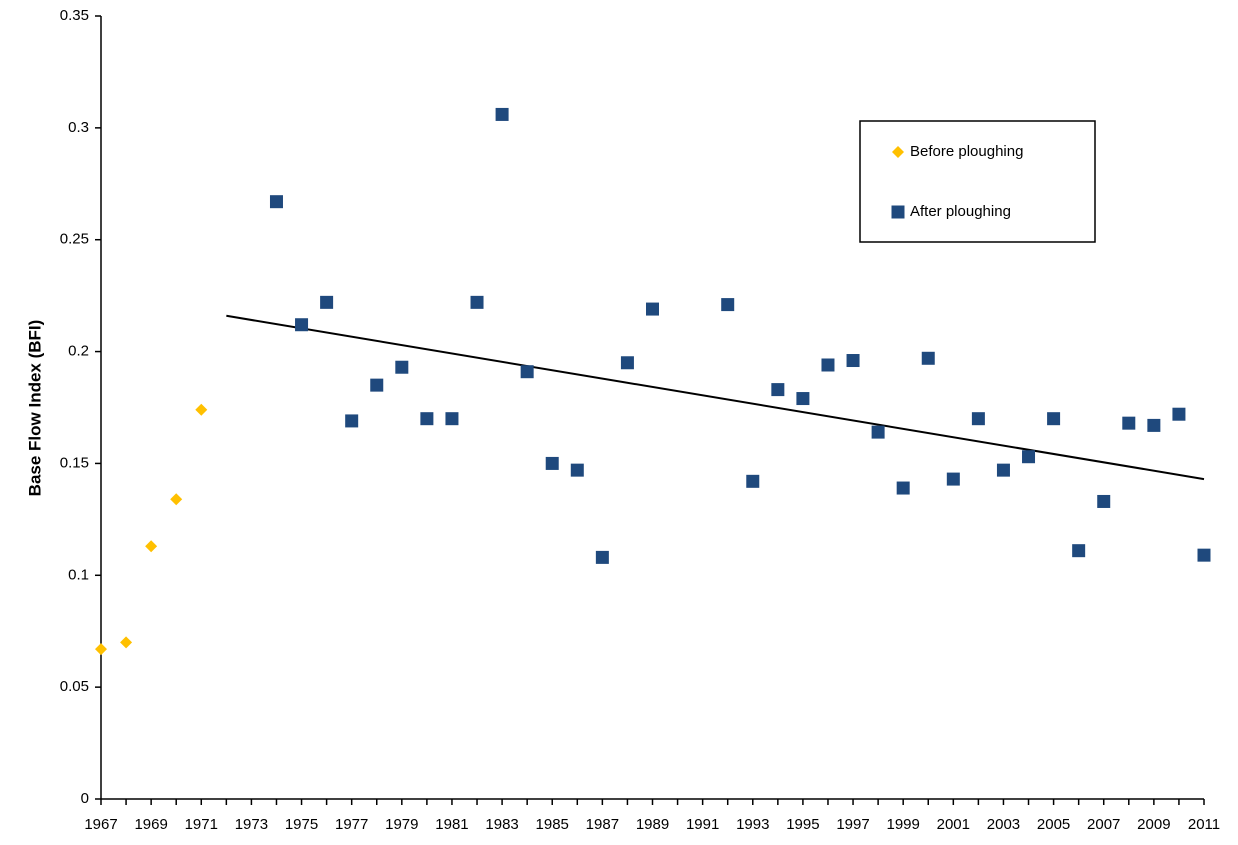  I want to click on x-tick-label: 1979, so click(401, 824).